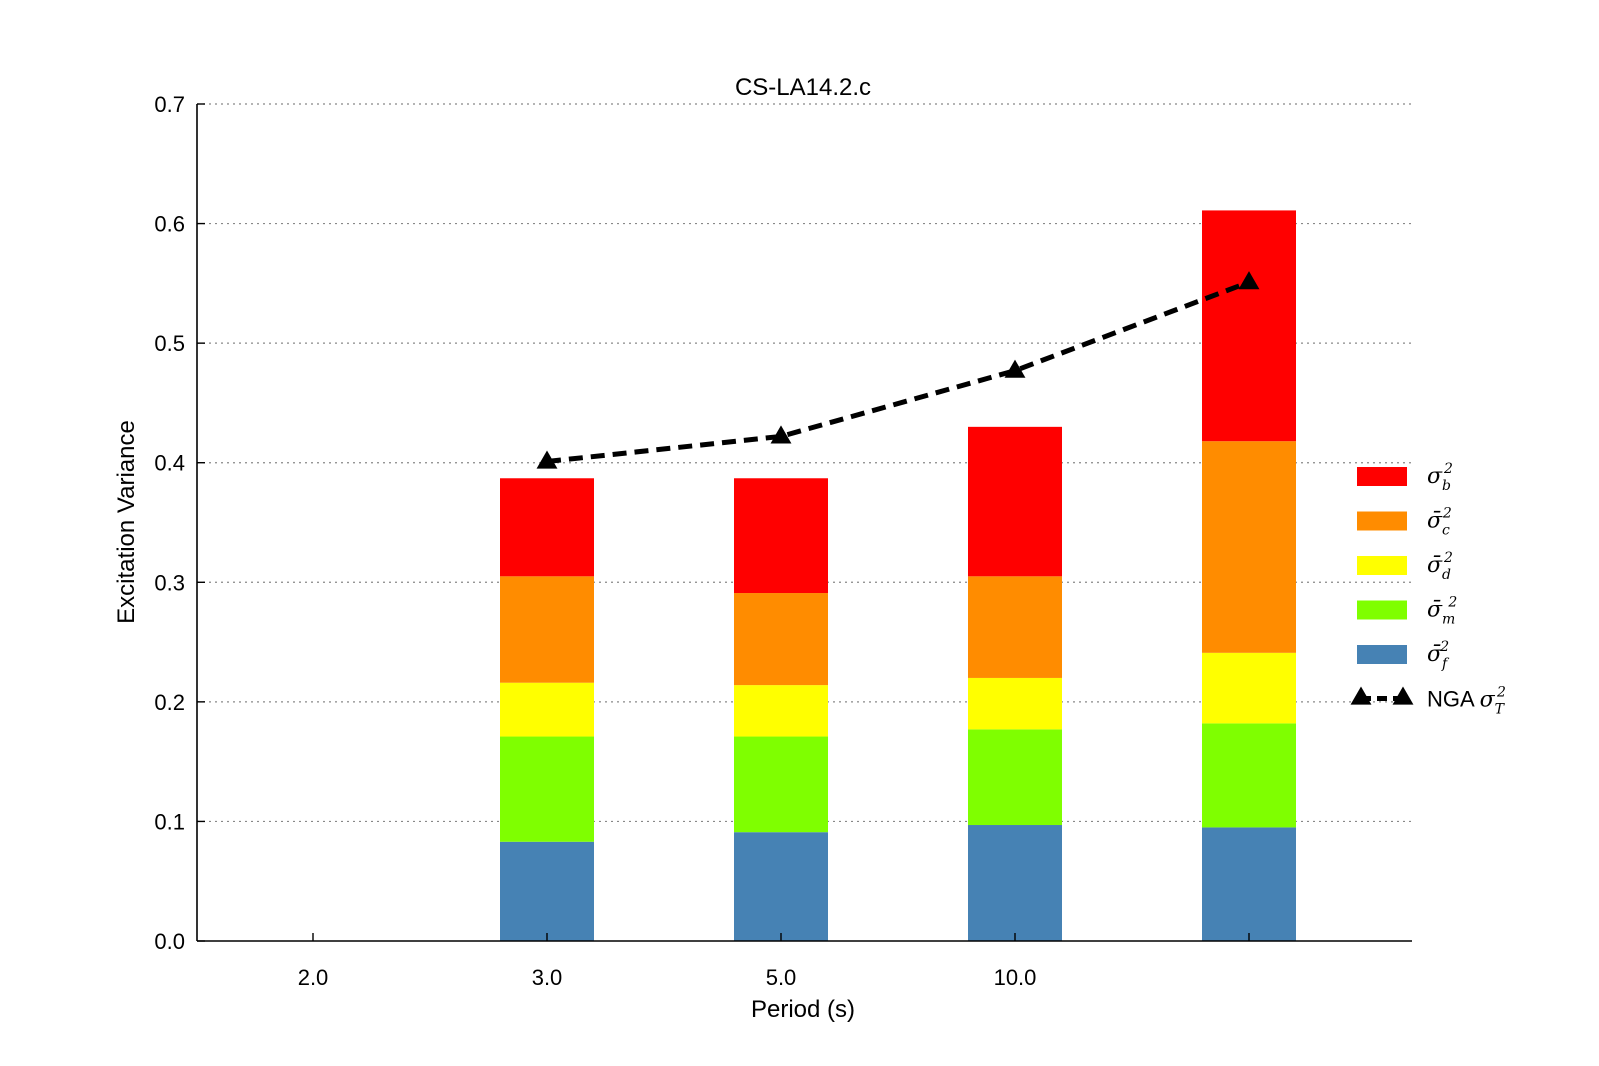  I want to click on legend-item: σ̄d2, so click(1405, 566).